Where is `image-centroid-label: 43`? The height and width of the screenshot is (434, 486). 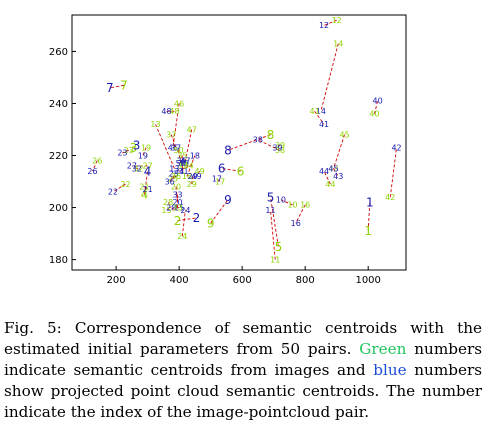
image-centroid-label: 43 is located at coordinates (333, 168).